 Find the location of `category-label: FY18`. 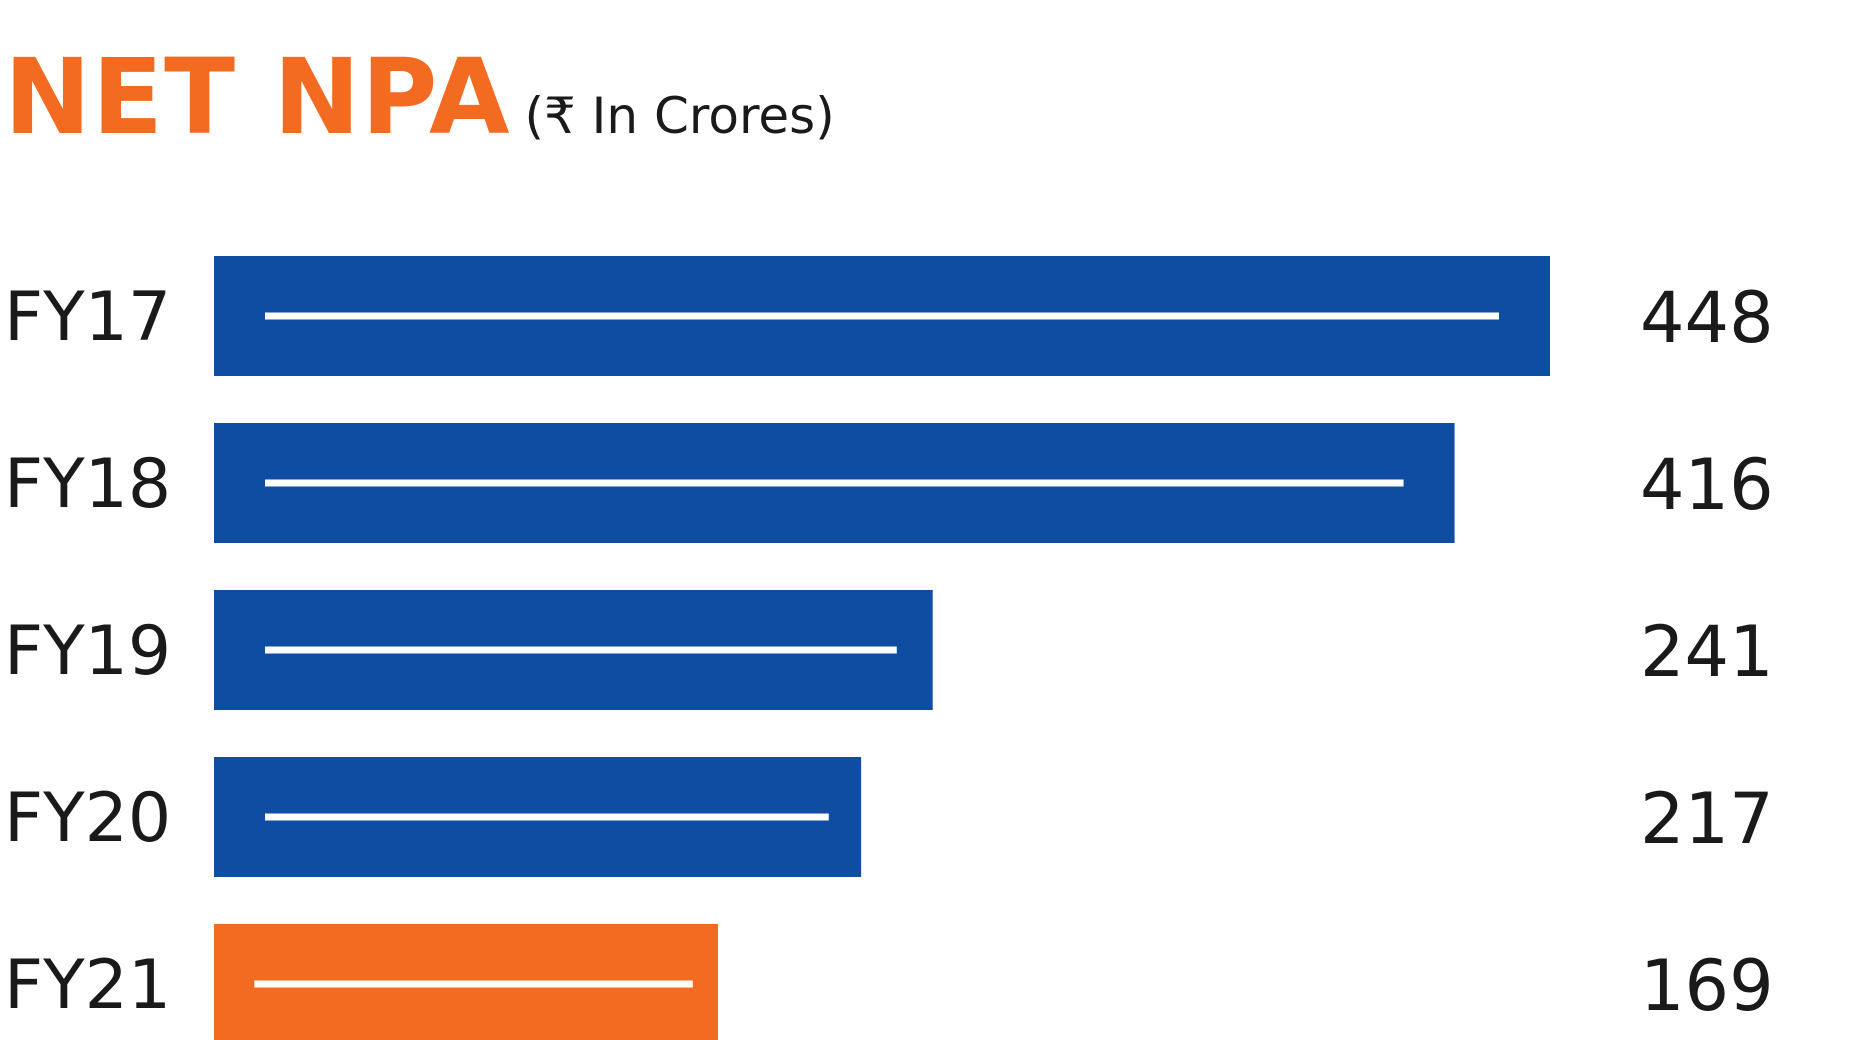

category-label: FY18 is located at coordinates (87, 484).